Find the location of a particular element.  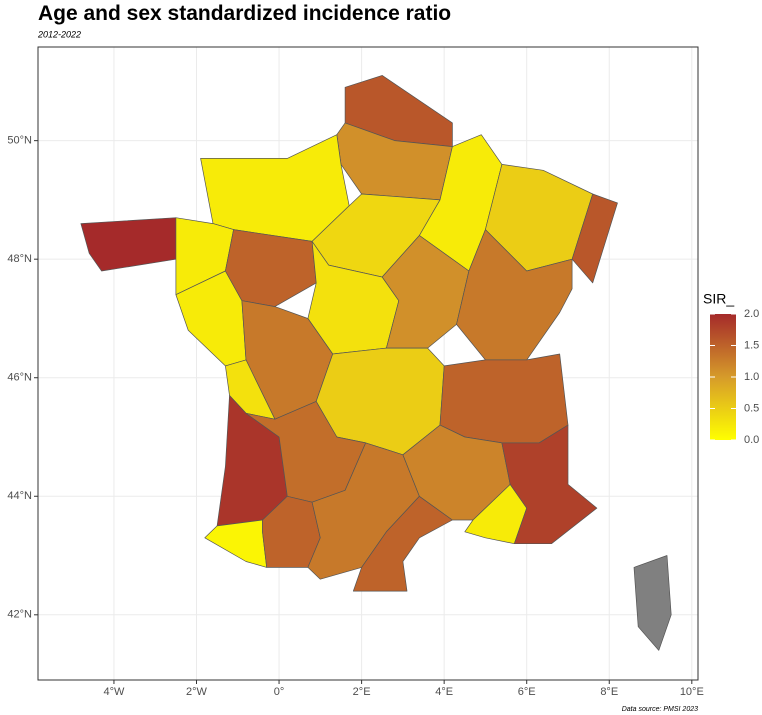

x-tick-label: 8°E is located at coordinates (609, 692).